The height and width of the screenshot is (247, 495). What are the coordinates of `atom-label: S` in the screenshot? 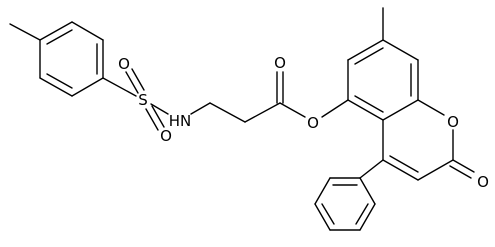 It's located at (143, 100).